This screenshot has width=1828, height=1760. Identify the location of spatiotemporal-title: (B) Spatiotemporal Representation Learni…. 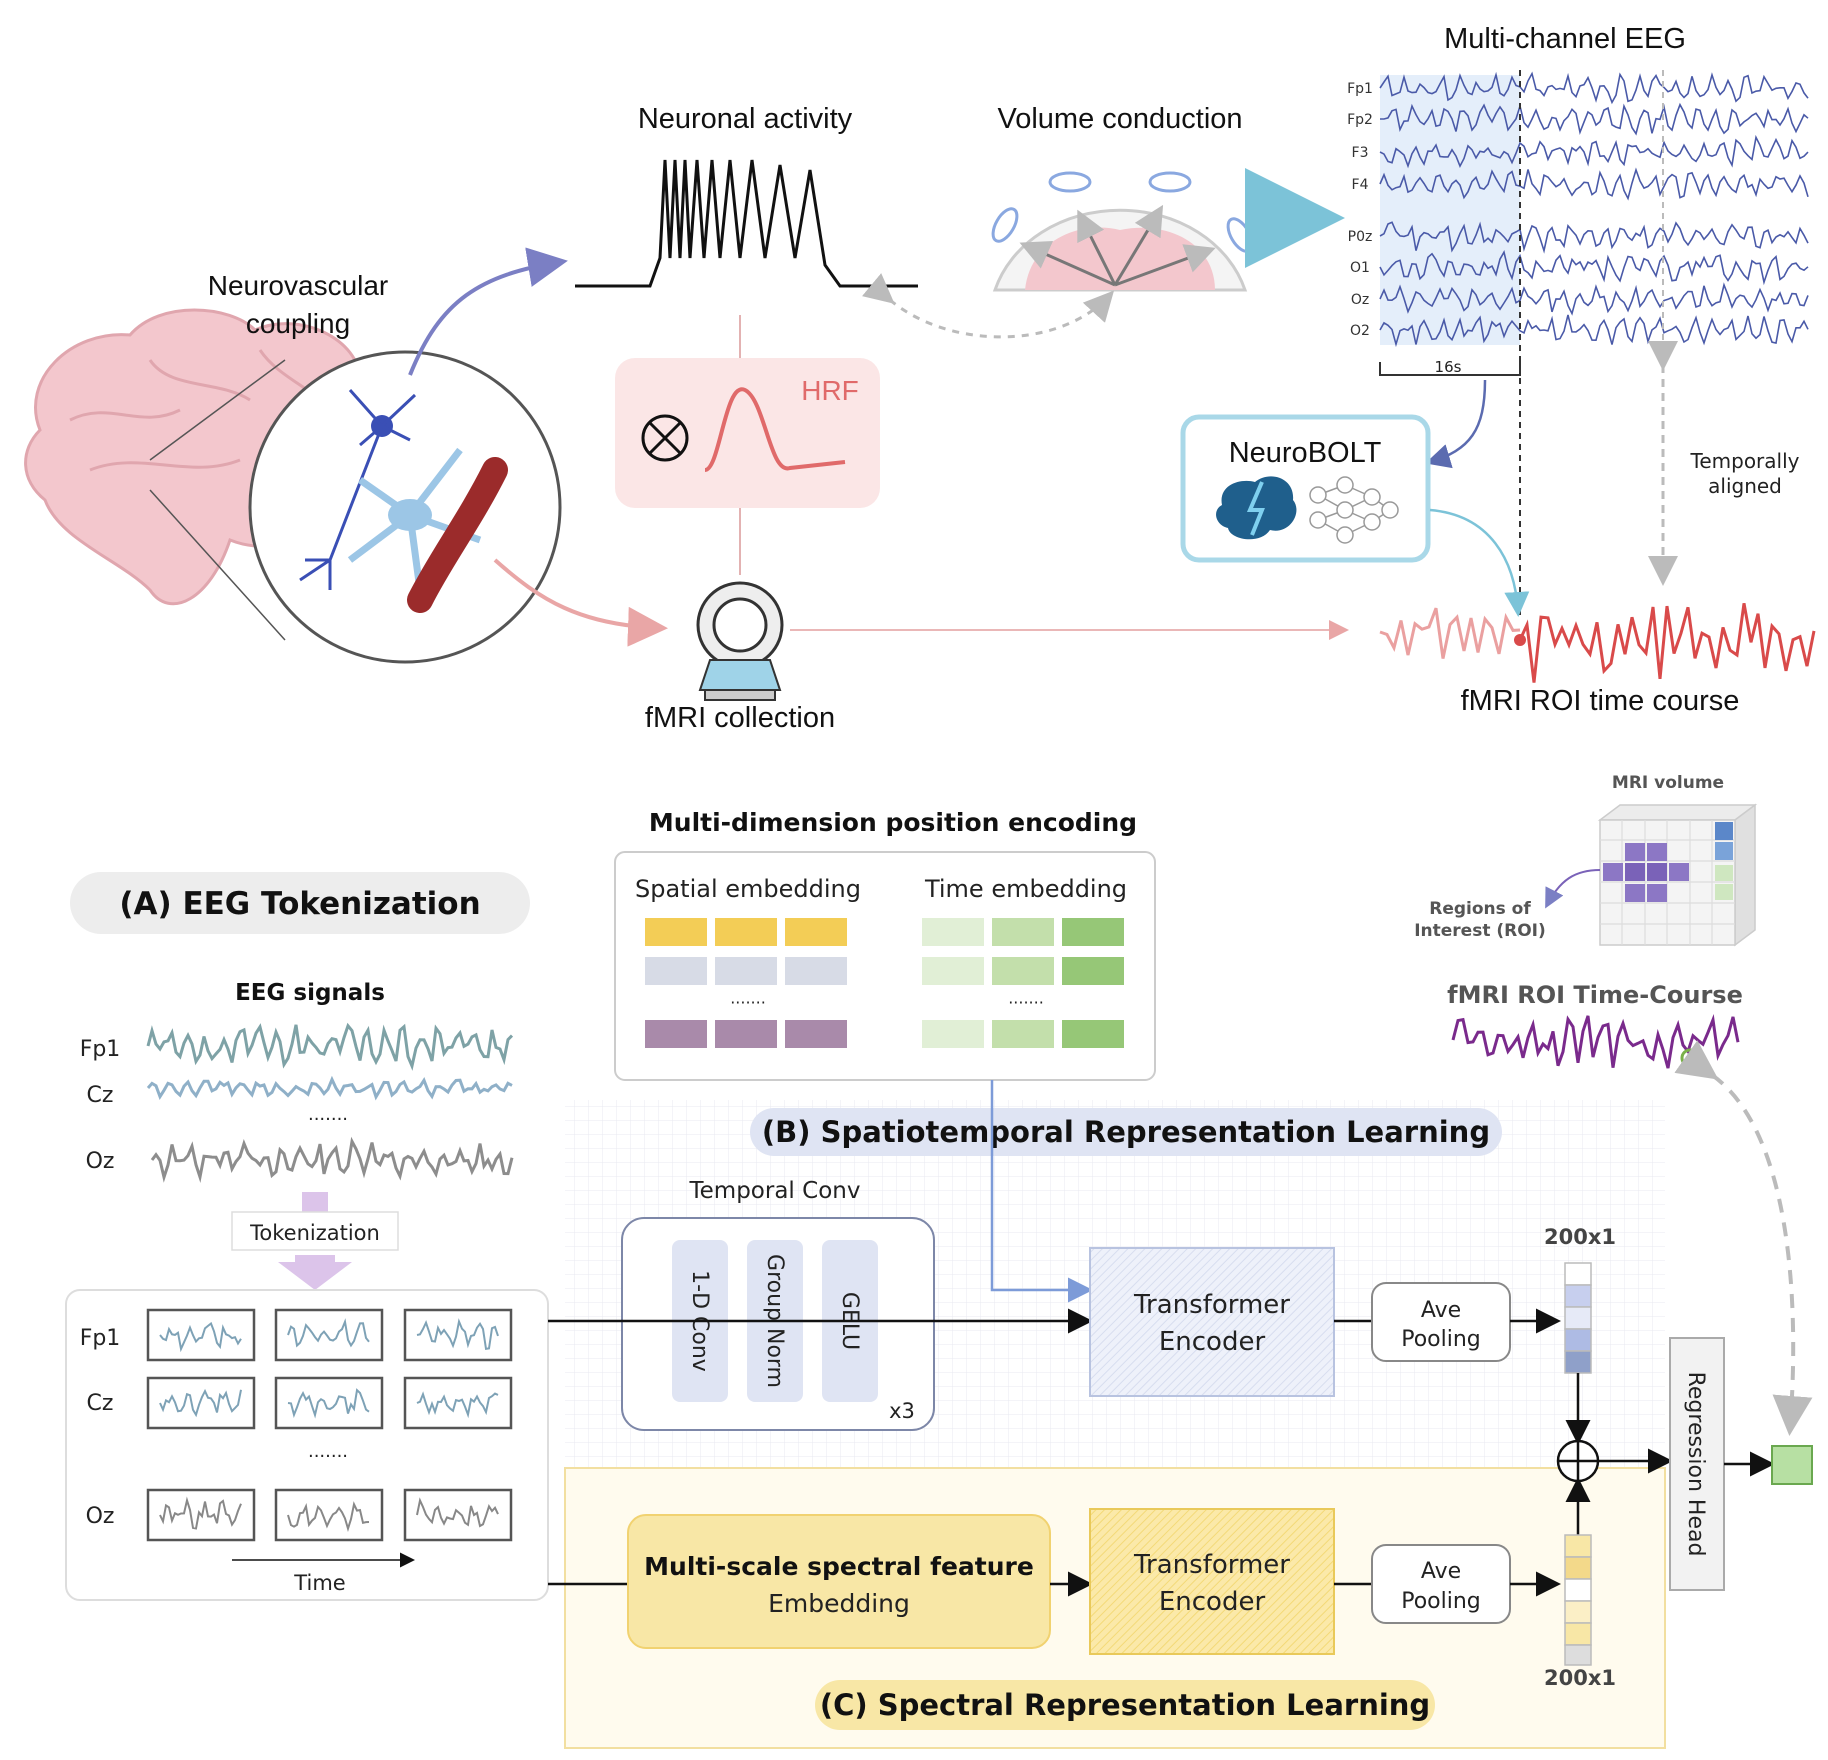
(1126, 1132).